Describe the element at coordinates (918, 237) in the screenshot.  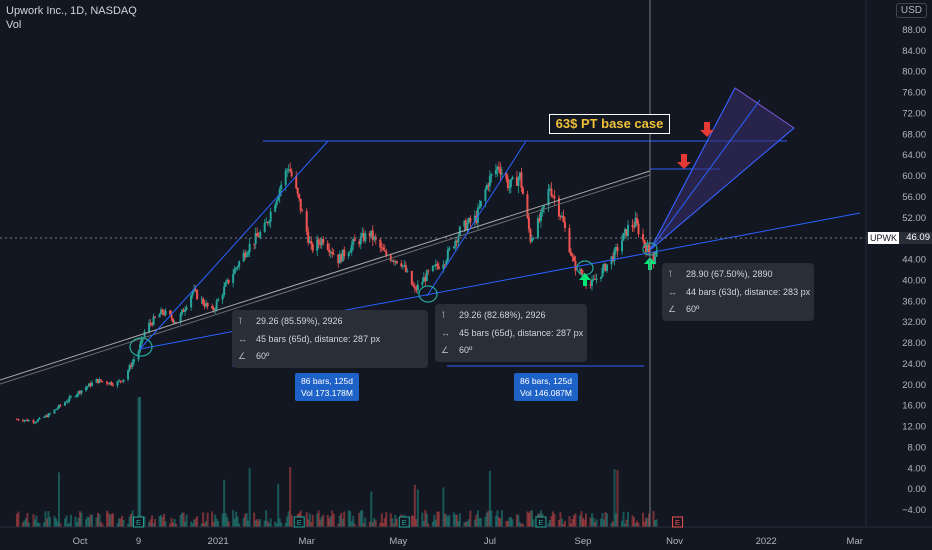
I see `last-price-tag: 46.09` at that location.